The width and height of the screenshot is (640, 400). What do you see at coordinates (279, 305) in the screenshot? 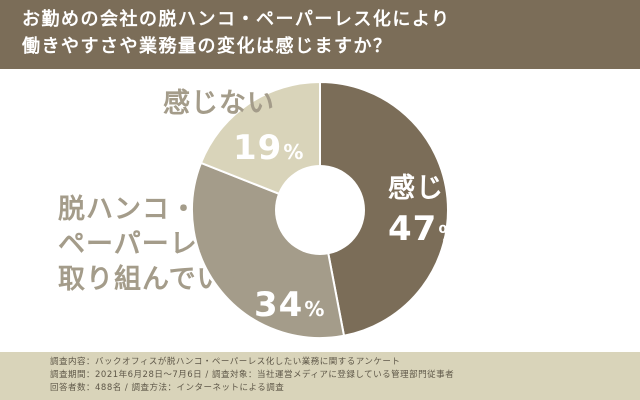
I see `label-not-implemented-percent: 34` at bounding box center [279, 305].